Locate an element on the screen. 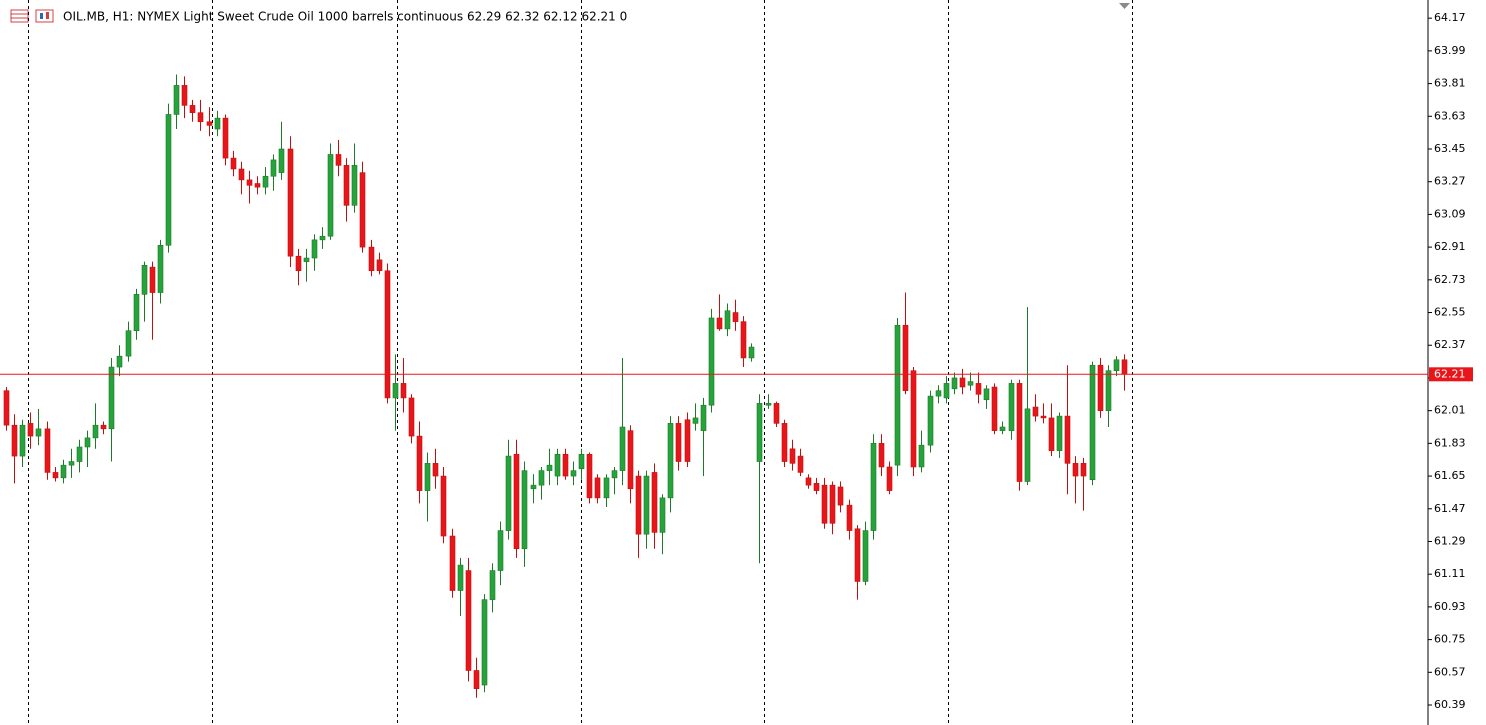  y-tick-label: 60.75 is located at coordinates (1450, 639).